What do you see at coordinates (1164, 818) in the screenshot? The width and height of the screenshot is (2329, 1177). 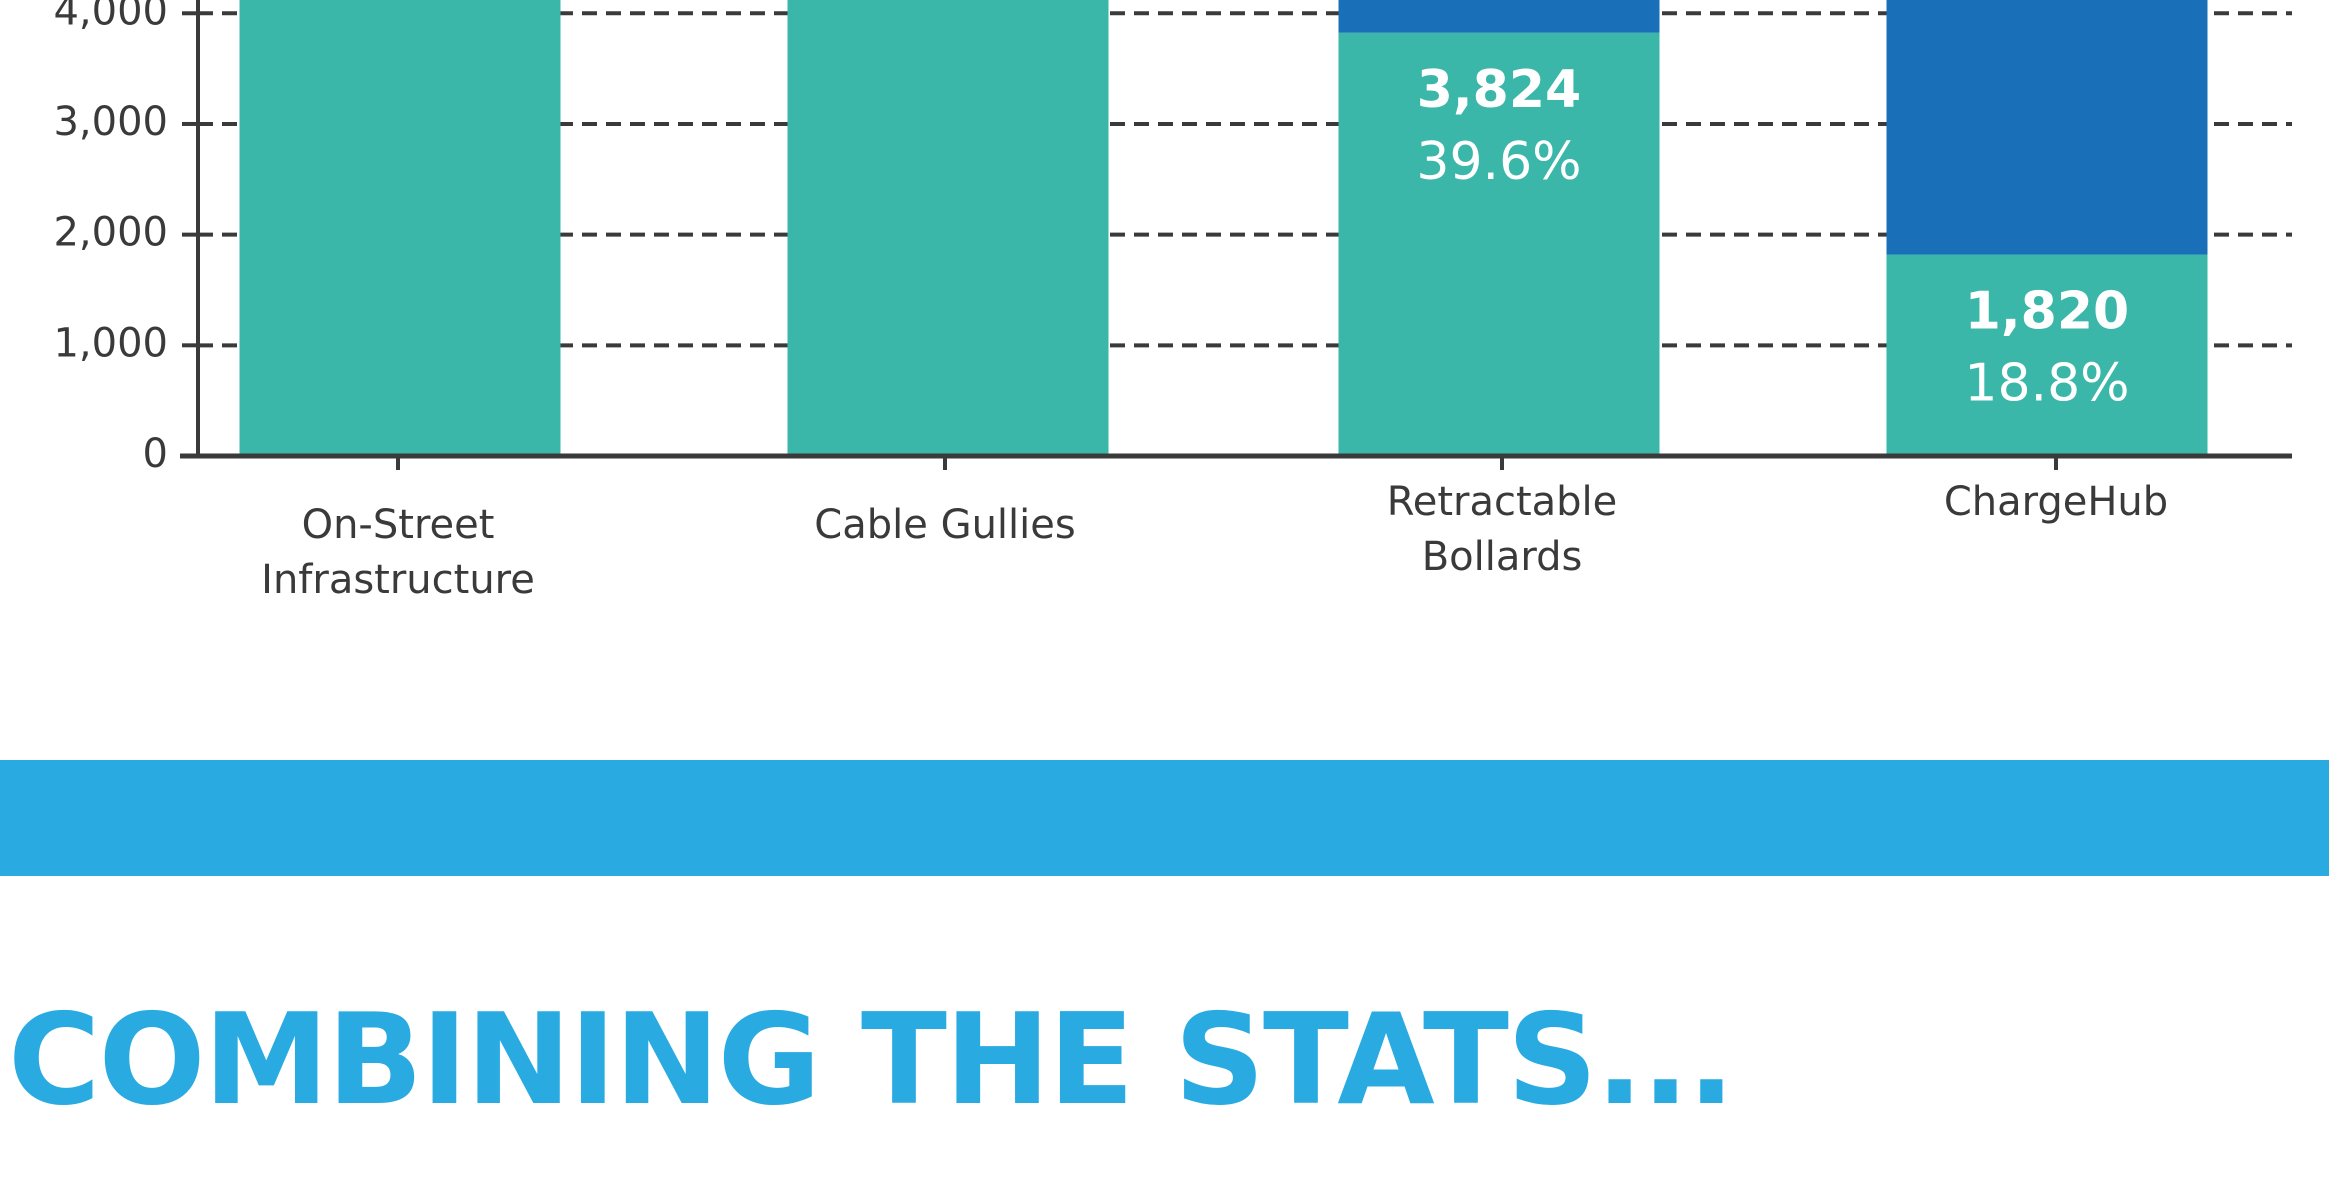 I see `banner` at bounding box center [1164, 818].